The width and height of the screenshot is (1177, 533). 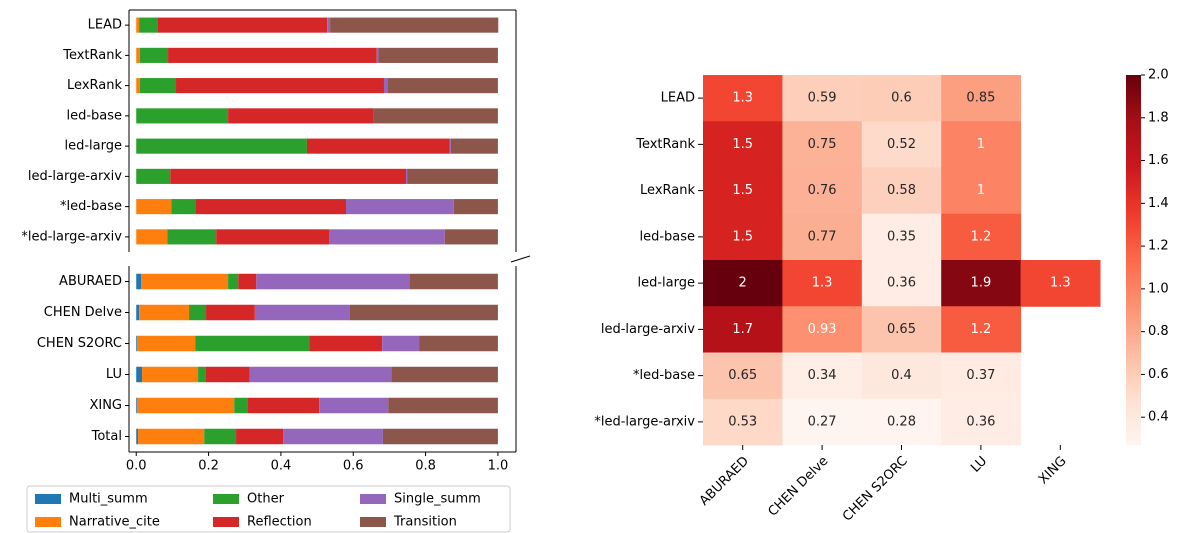 What do you see at coordinates (208, 466) in the screenshot?
I see `x-tick-label: 0.2` at bounding box center [208, 466].